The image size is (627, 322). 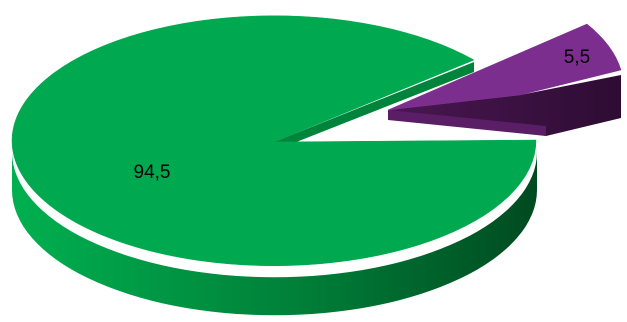 What do you see at coordinates (152, 172) in the screenshot?
I see `data-label-green: 94,5` at bounding box center [152, 172].